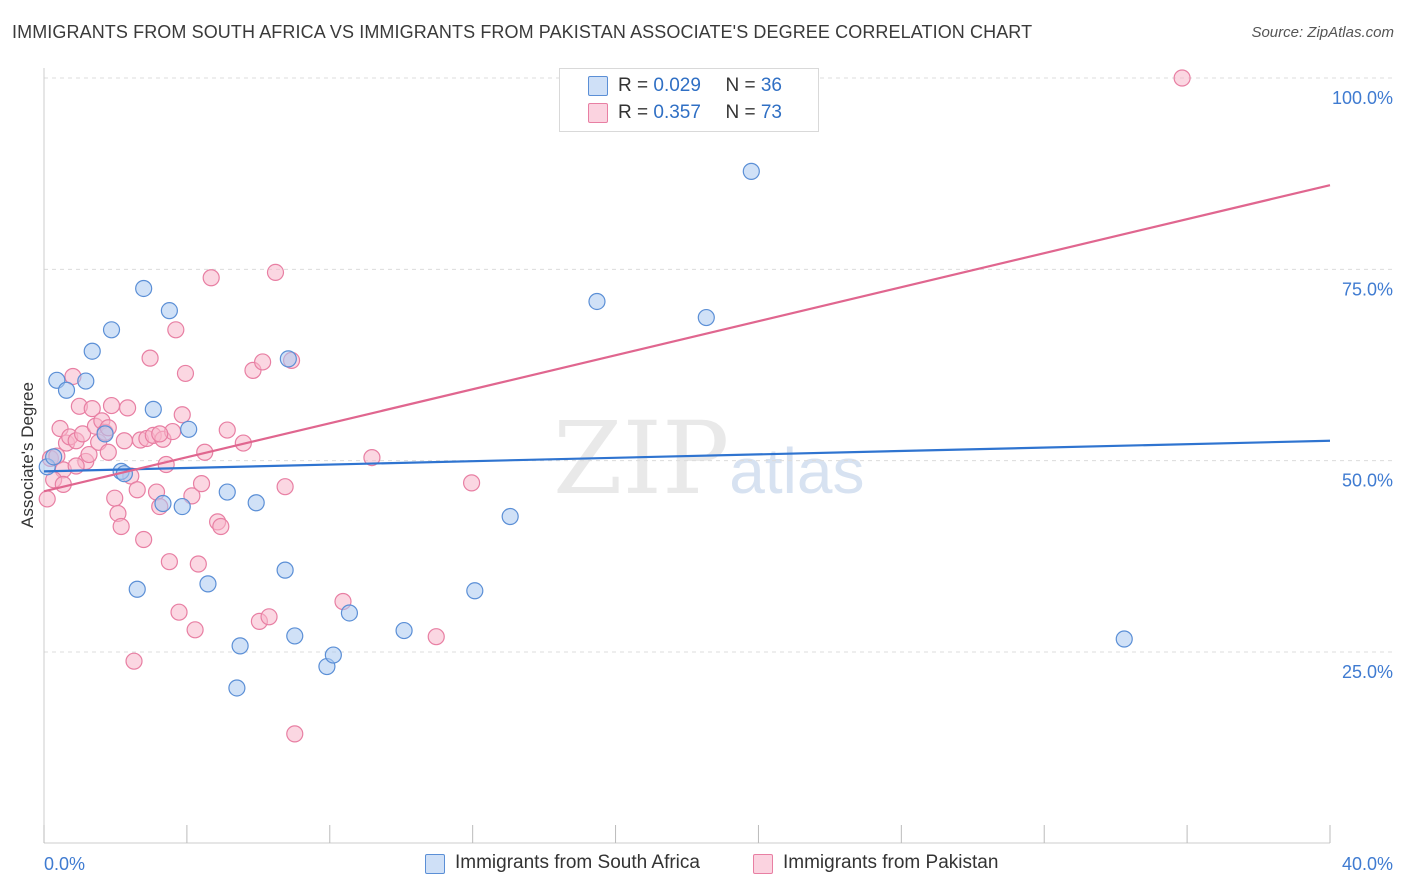 This screenshot has height=892, width=1406. Describe the element at coordinates (636, 112) in the screenshot. I see `pakistan-r-label: R =` at that location.